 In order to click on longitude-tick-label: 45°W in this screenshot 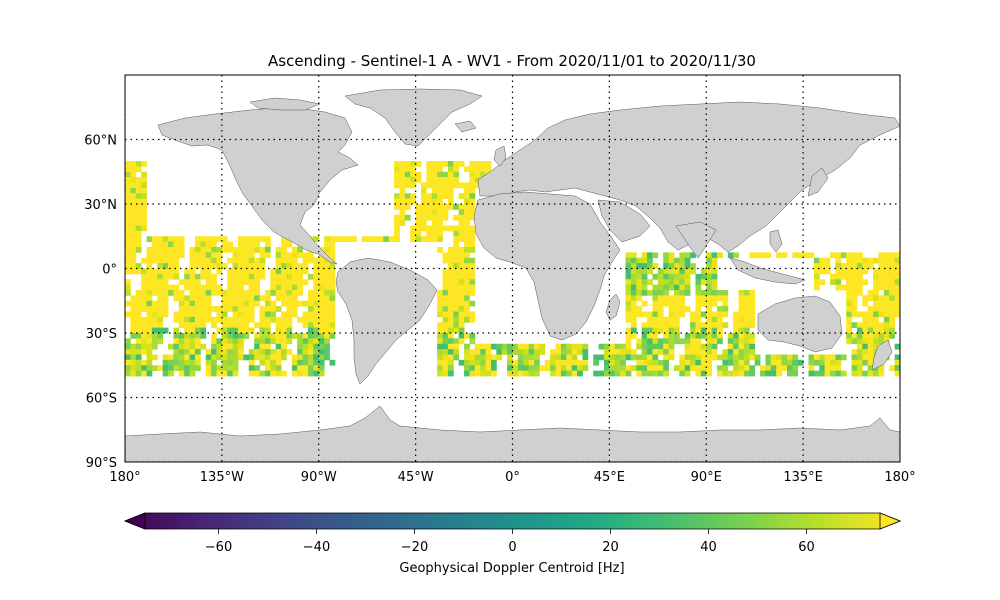, I will do `click(416, 477)`.